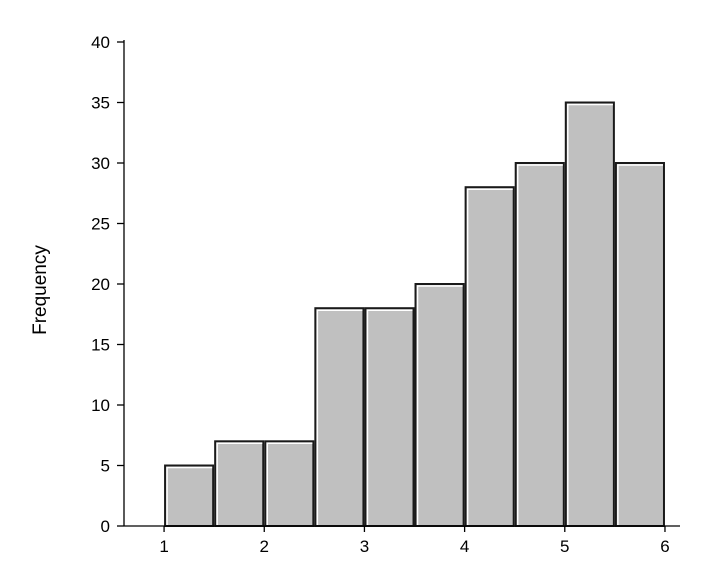 The image size is (713, 564). I want to click on y-tick-label: 15, so click(100, 345).